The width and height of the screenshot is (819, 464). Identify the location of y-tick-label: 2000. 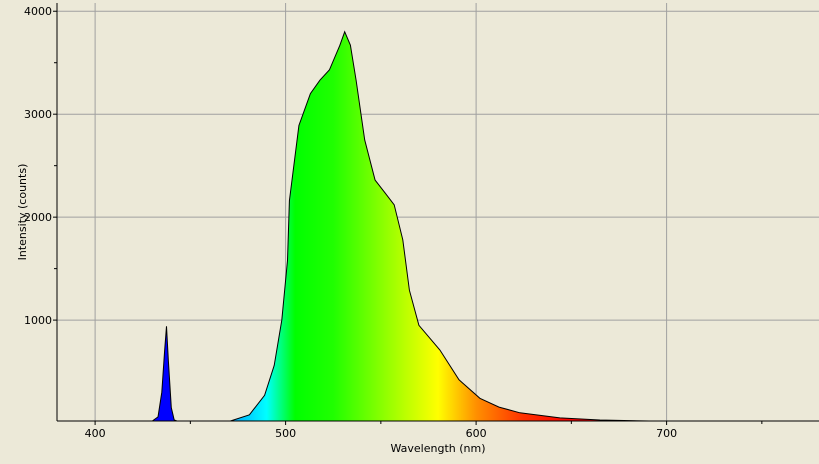
(38, 217).